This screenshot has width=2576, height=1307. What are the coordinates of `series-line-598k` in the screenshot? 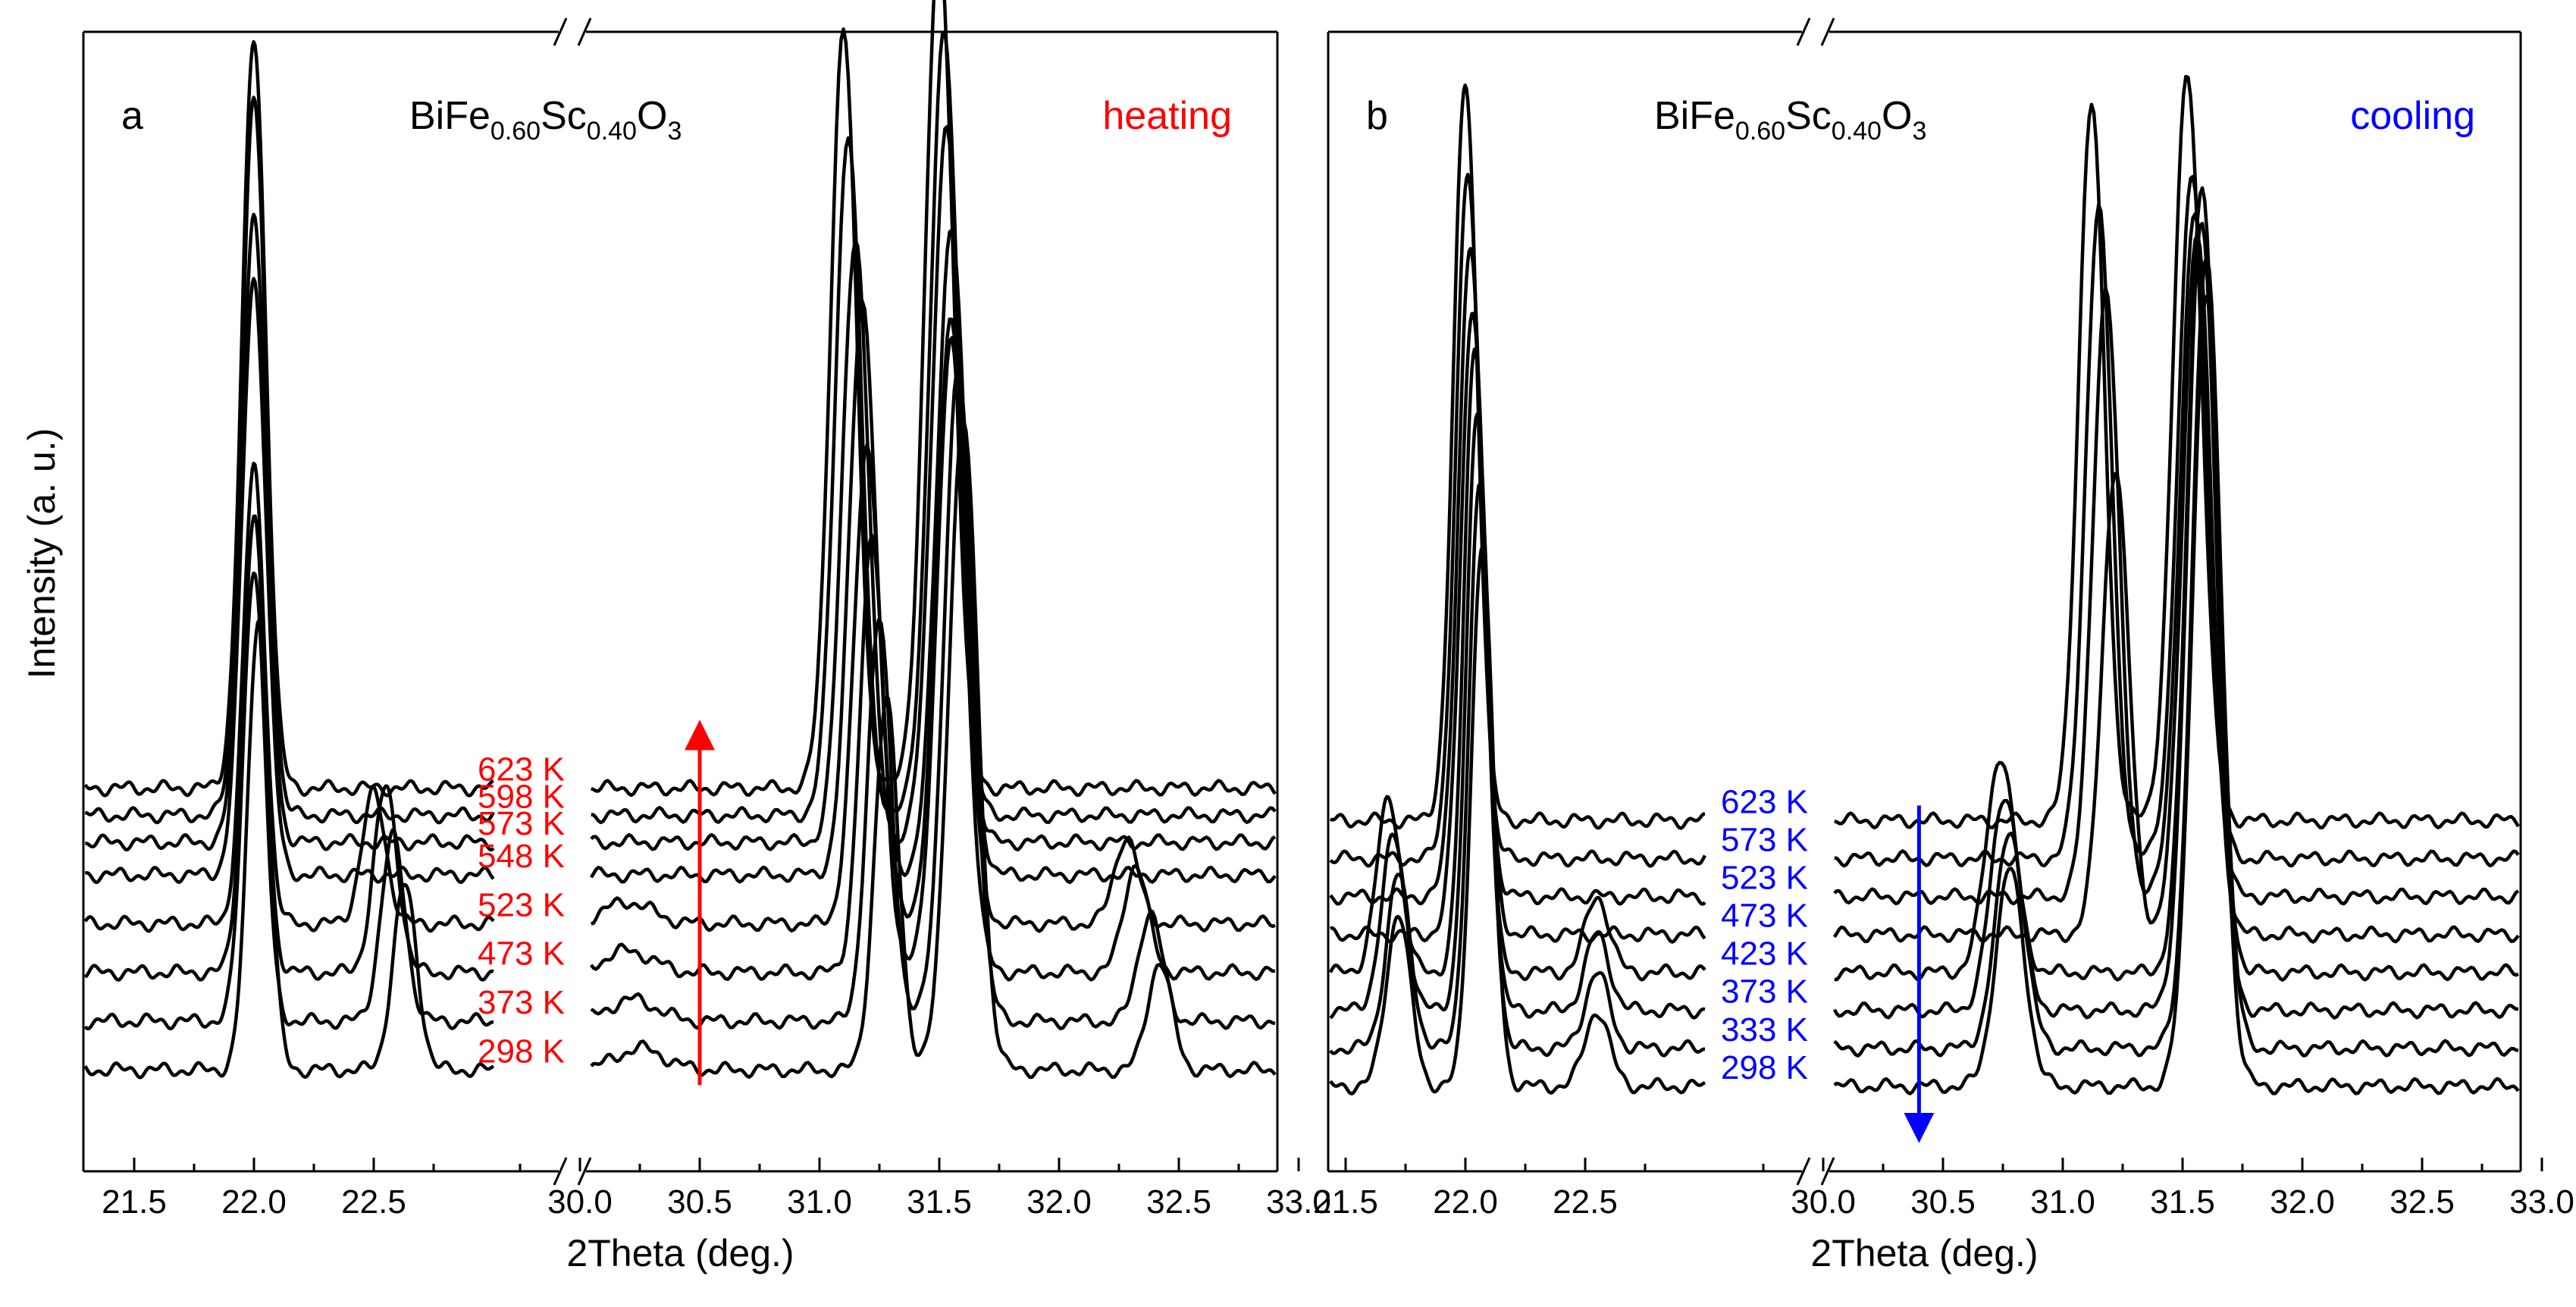 It's located at (289, 460).